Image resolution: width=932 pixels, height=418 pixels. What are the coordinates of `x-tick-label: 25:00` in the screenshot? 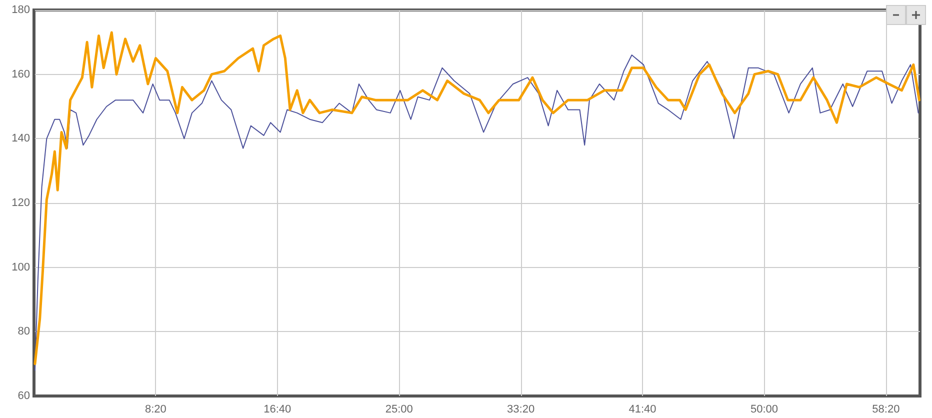 It's located at (399, 410).